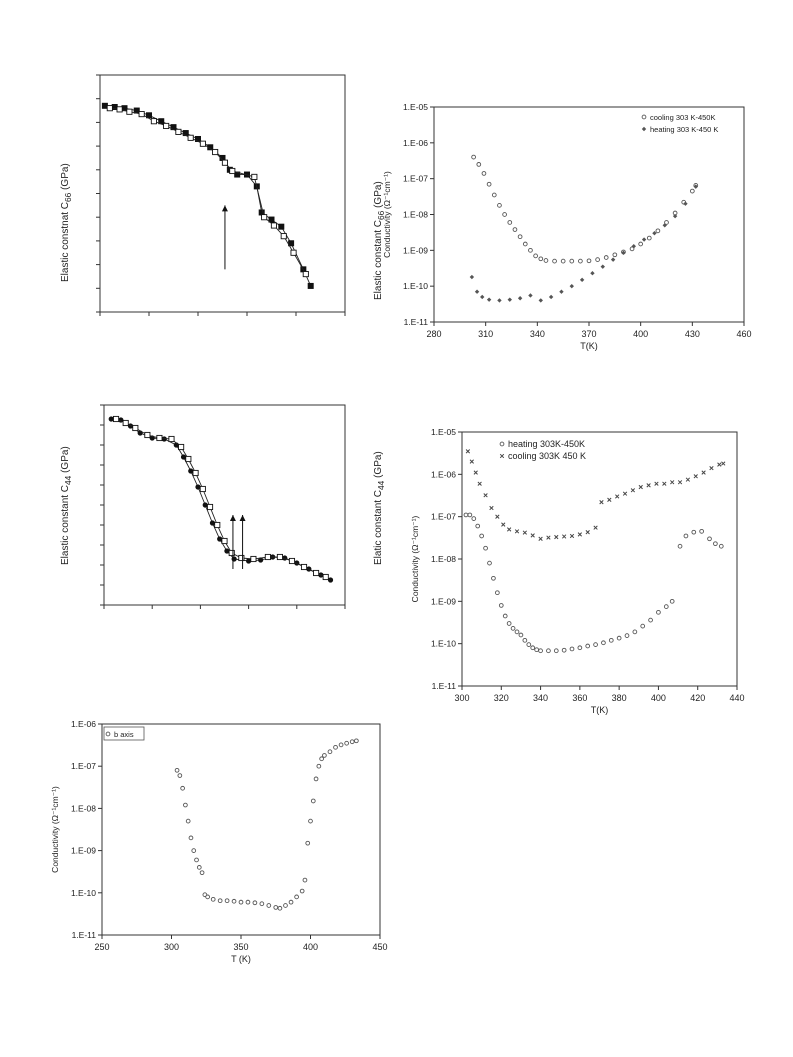 Image resolution: width=793 pixels, height=1057 pixels. What do you see at coordinates (101, 947) in the screenshot?
I see `b-axis-cond-x-tick-label: 250` at bounding box center [101, 947].